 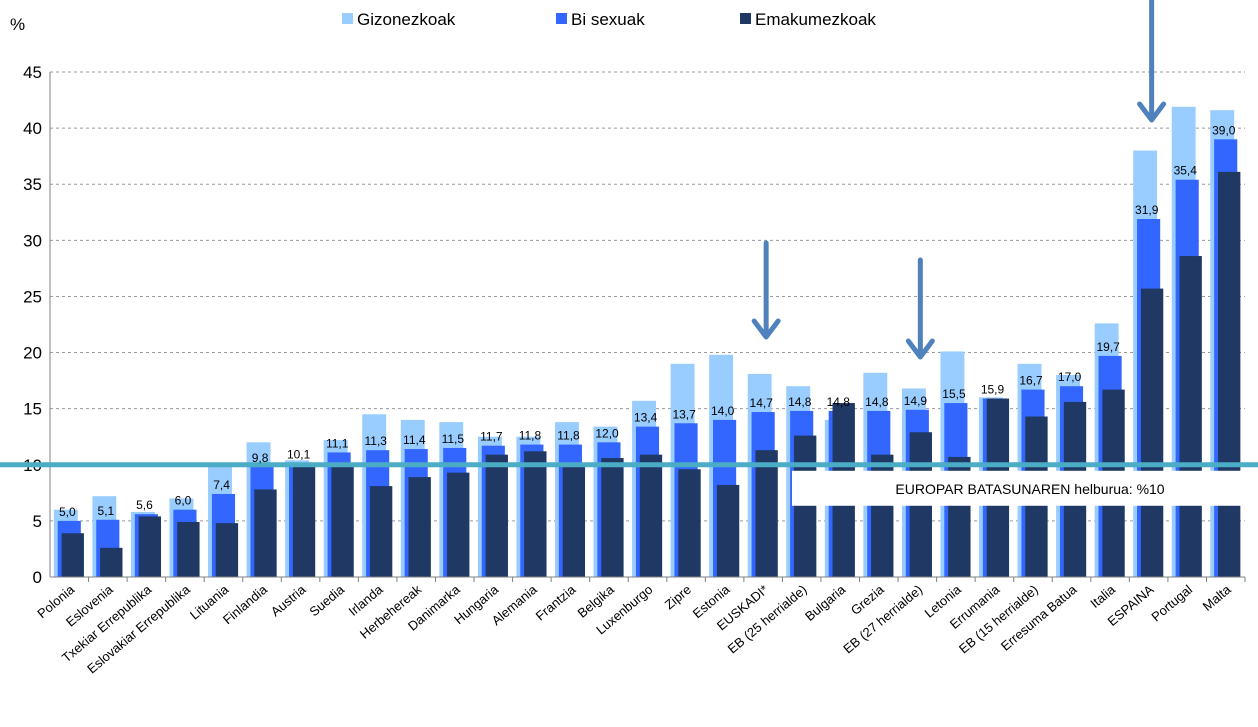 What do you see at coordinates (1070, 377) in the screenshot?
I see `data-label: 17,0` at bounding box center [1070, 377].